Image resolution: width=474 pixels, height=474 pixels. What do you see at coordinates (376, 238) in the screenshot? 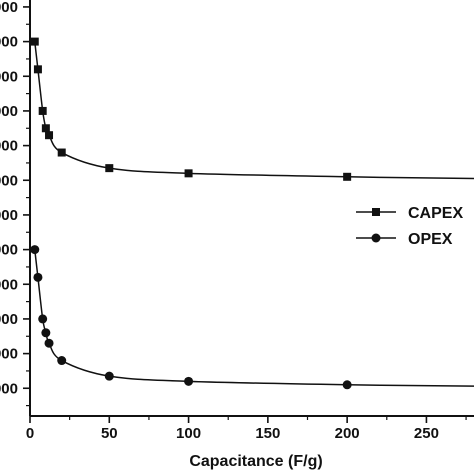
I see `legend-opex-marker` at bounding box center [376, 238].